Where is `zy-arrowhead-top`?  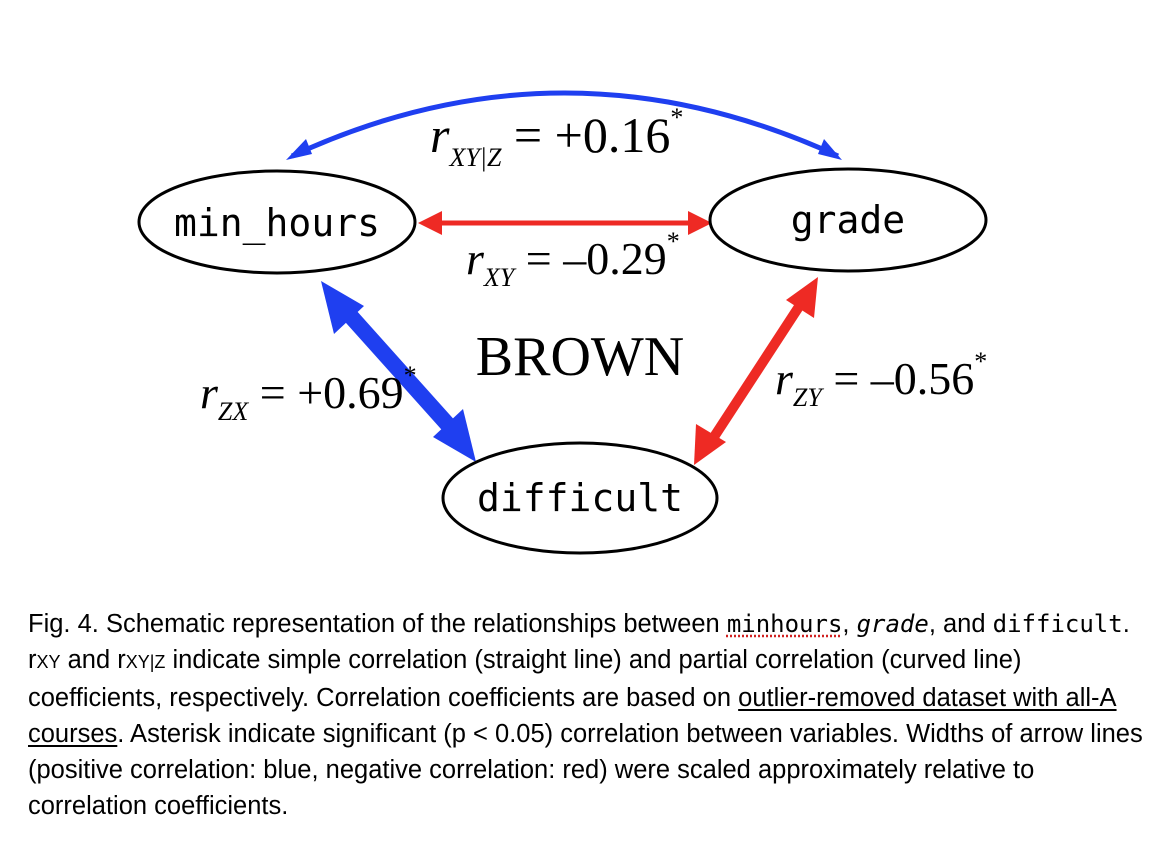
zy-arrowhead-top is located at coordinates (802, 297).